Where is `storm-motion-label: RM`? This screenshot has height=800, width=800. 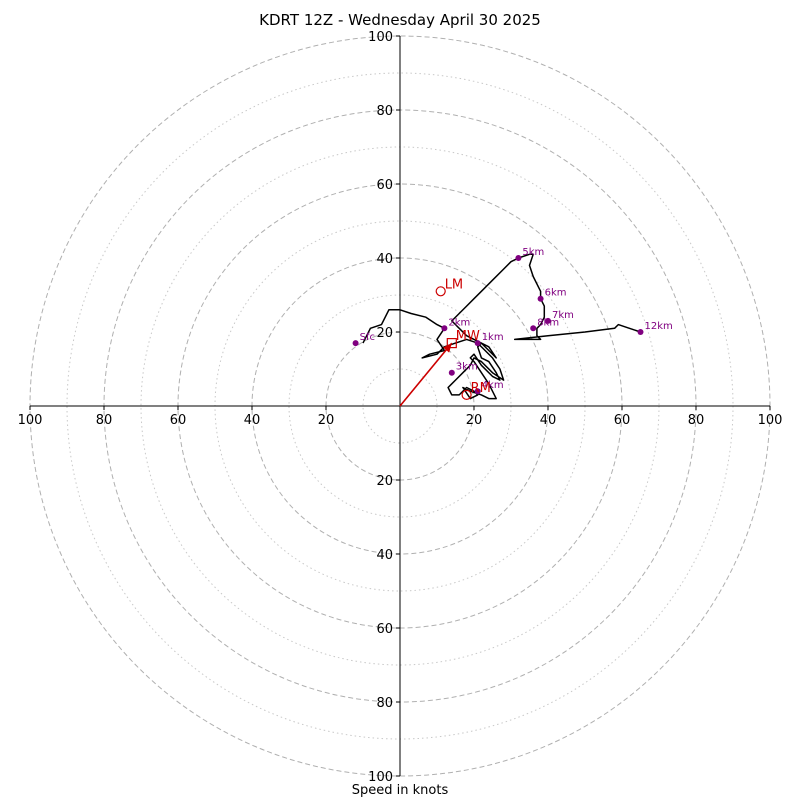
storm-motion-label: RM is located at coordinates (481, 388).